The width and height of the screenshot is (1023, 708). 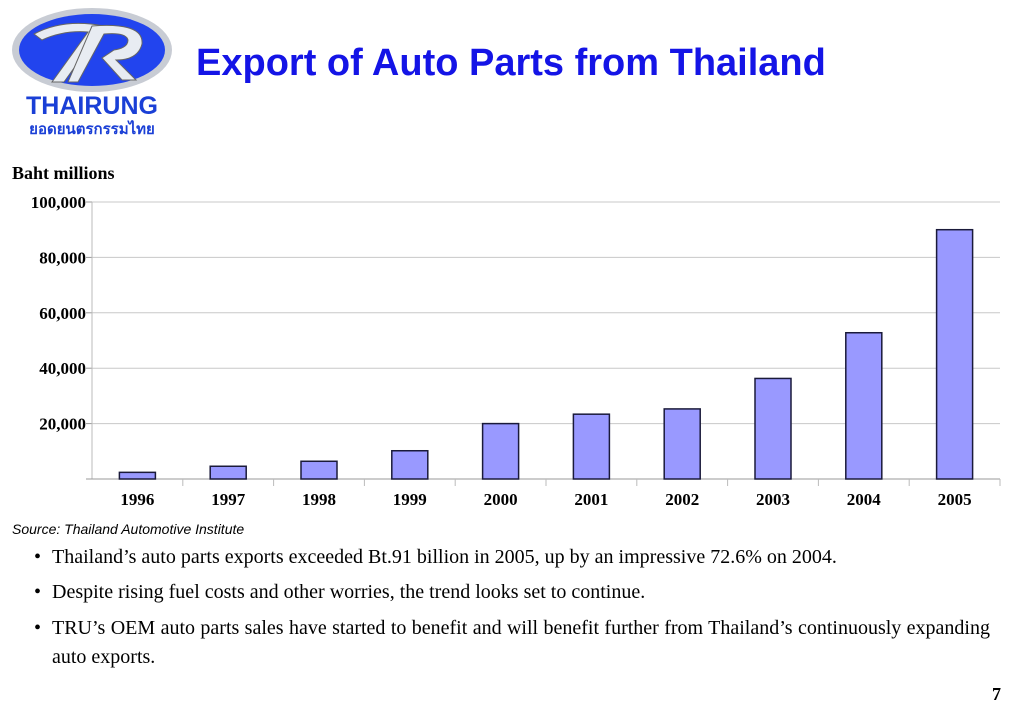 I want to click on bar-2000, so click(x=500, y=451).